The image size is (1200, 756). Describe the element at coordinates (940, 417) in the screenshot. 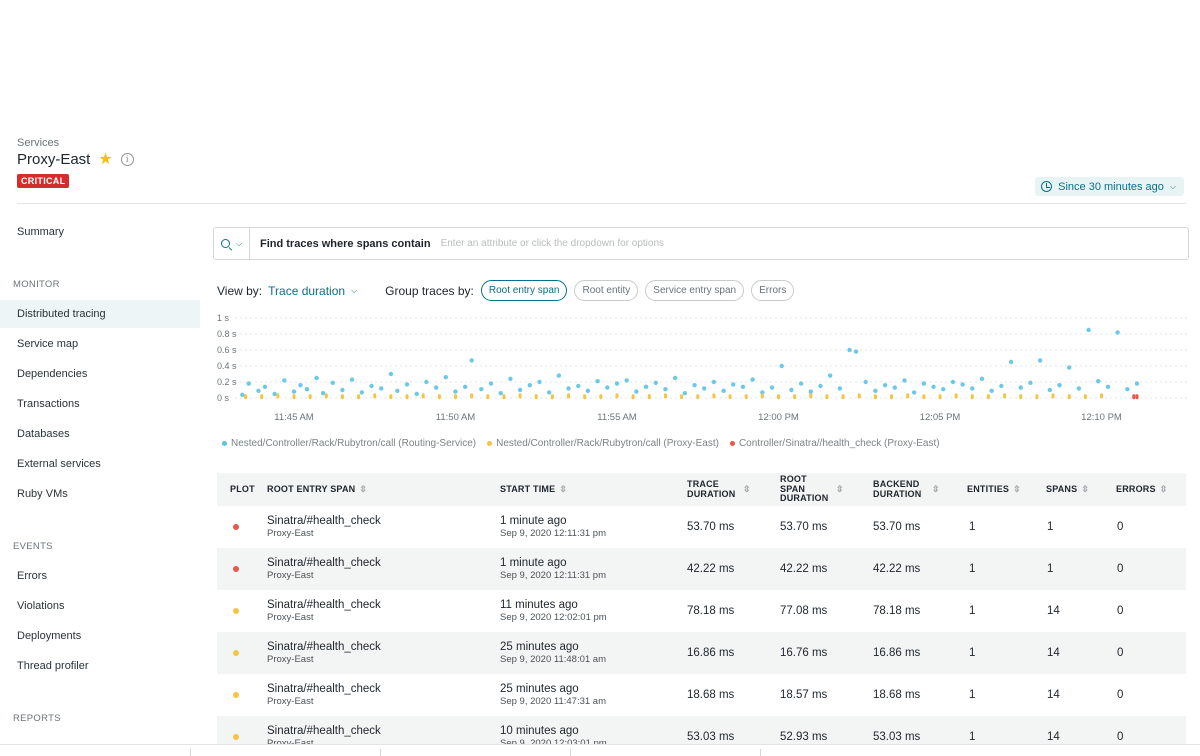

I see `x-tick-label: 12:05 PM` at that location.